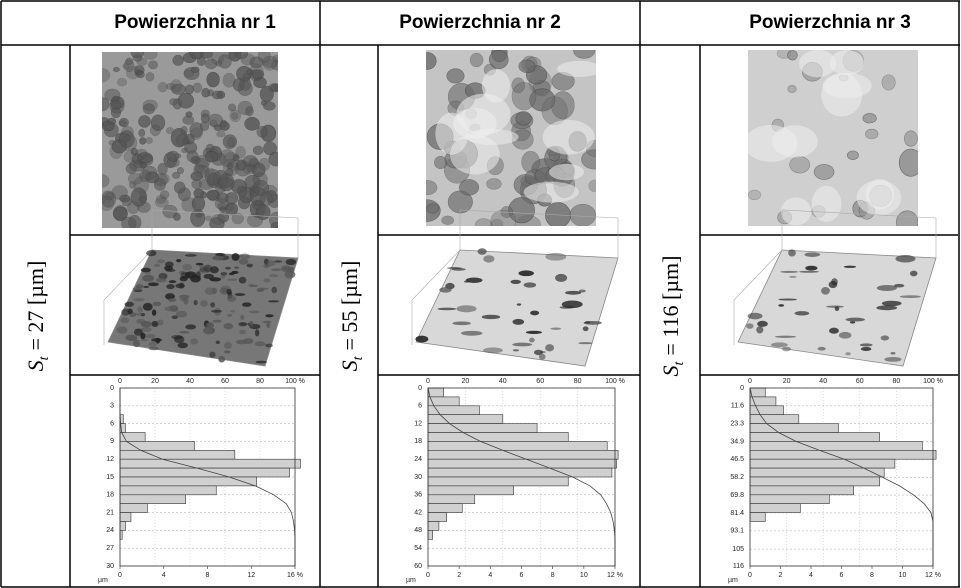  I want to click on bottom-tick-label: 0, so click(428, 575).